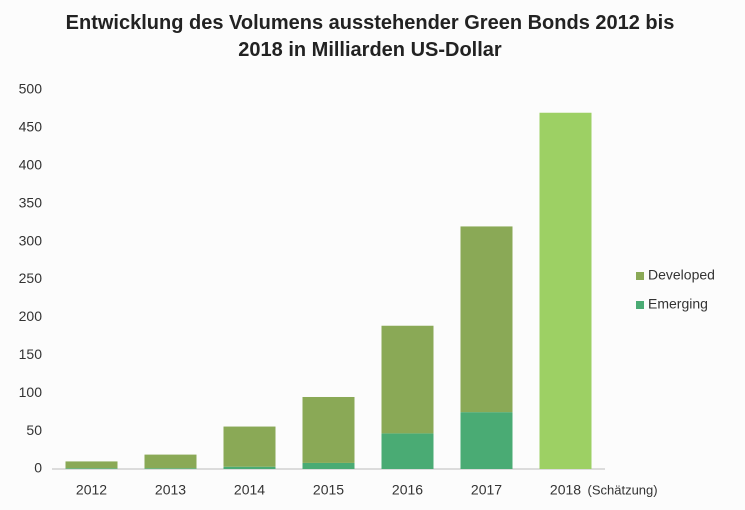 This screenshot has width=745, height=510. What do you see at coordinates (31, 202) in the screenshot?
I see `y-tick-label: 350` at bounding box center [31, 202].